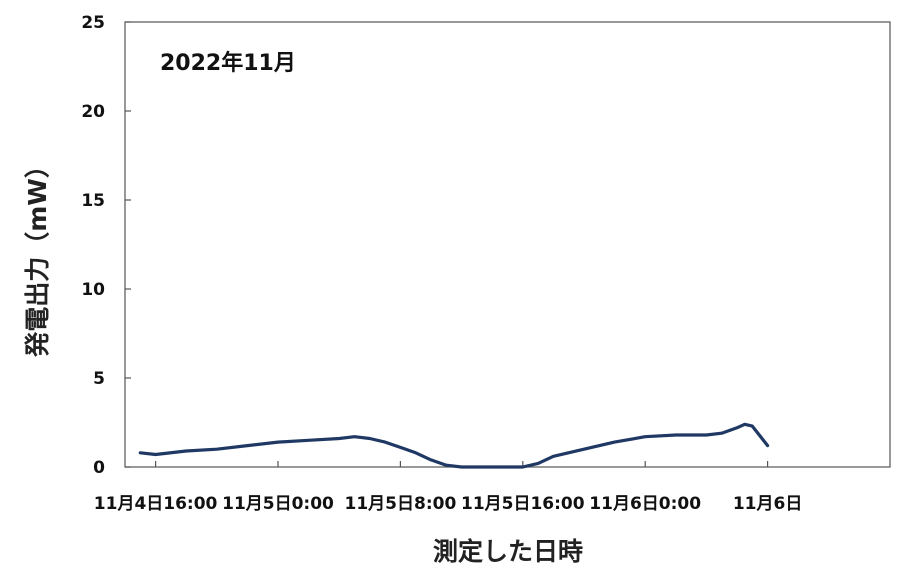  What do you see at coordinates (278, 504) in the screenshot?
I see `x-tick-label: 11月5日0:00` at bounding box center [278, 504].